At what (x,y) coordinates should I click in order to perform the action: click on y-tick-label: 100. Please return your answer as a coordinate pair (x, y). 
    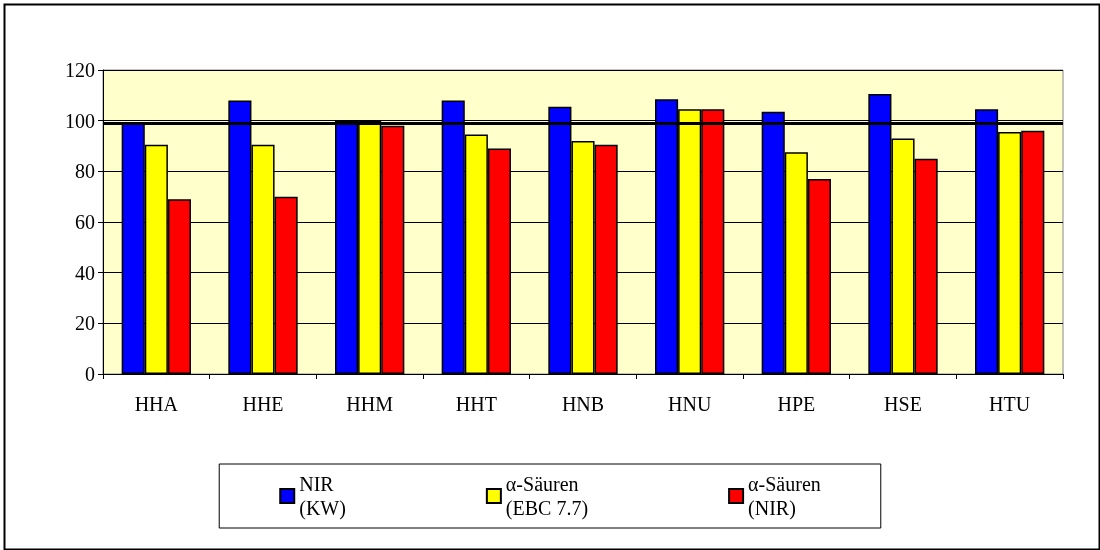
    Looking at the image, I should click on (80, 120).